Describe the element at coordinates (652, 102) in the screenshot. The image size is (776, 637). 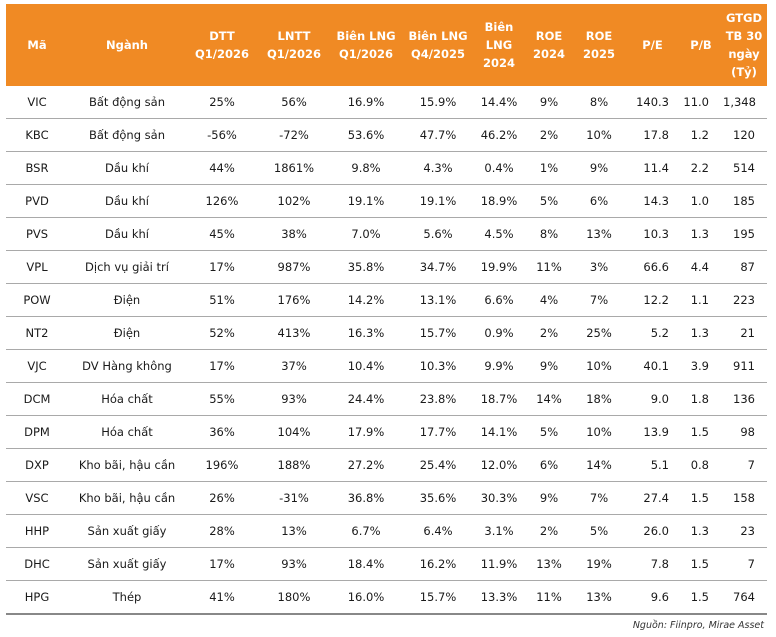
I see `cell-pe: 140.3` at that location.